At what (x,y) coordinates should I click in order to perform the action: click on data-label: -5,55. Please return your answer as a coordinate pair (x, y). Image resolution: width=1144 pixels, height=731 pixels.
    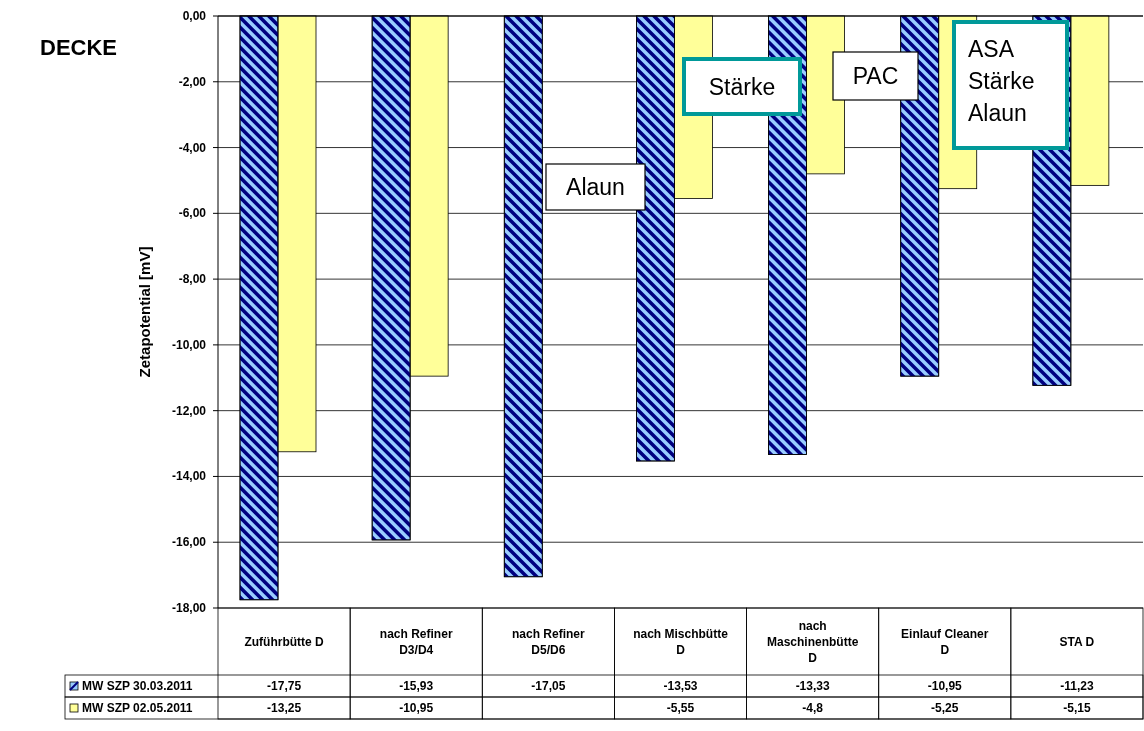
    Looking at the image, I should click on (680, 708).